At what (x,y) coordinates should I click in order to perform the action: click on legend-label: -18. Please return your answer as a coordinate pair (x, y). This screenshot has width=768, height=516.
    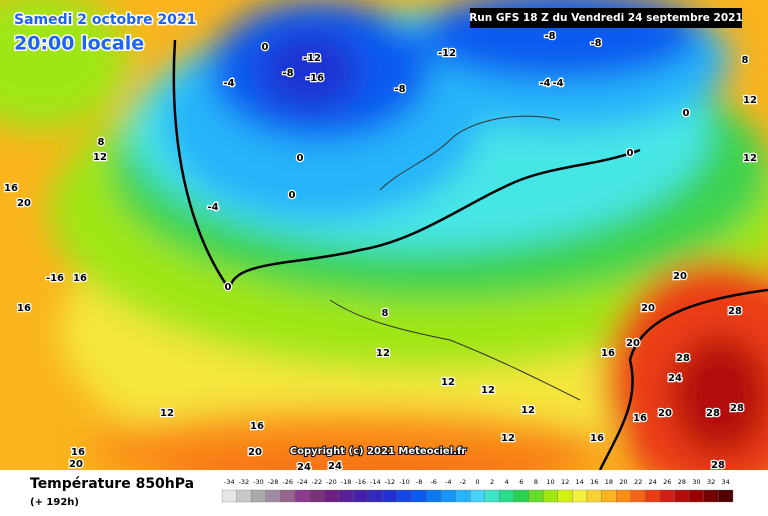
    Looking at the image, I should click on (346, 482).